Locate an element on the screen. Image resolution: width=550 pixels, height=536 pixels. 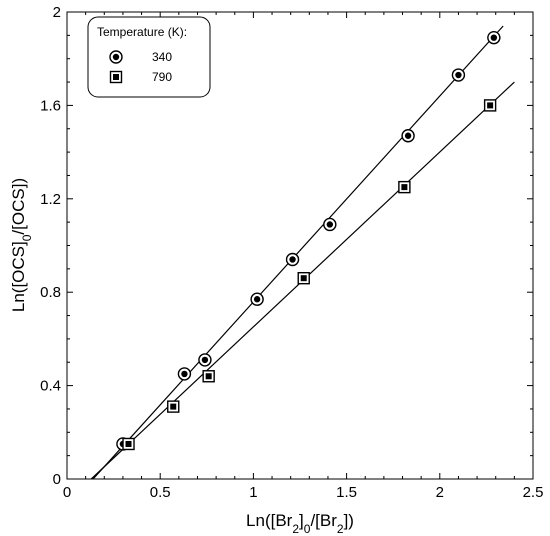
x-tick-label: 2.5 is located at coordinates (533, 492).